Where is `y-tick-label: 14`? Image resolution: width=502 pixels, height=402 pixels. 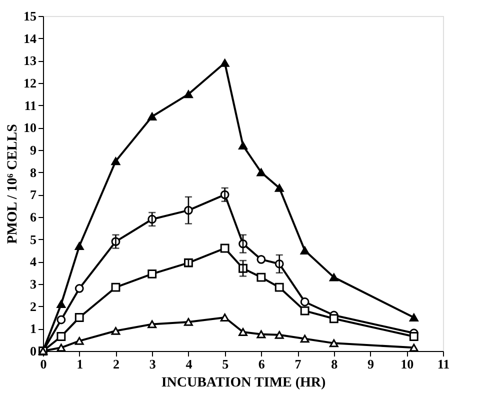
y-tick-label: 14 is located at coordinates (30, 38).